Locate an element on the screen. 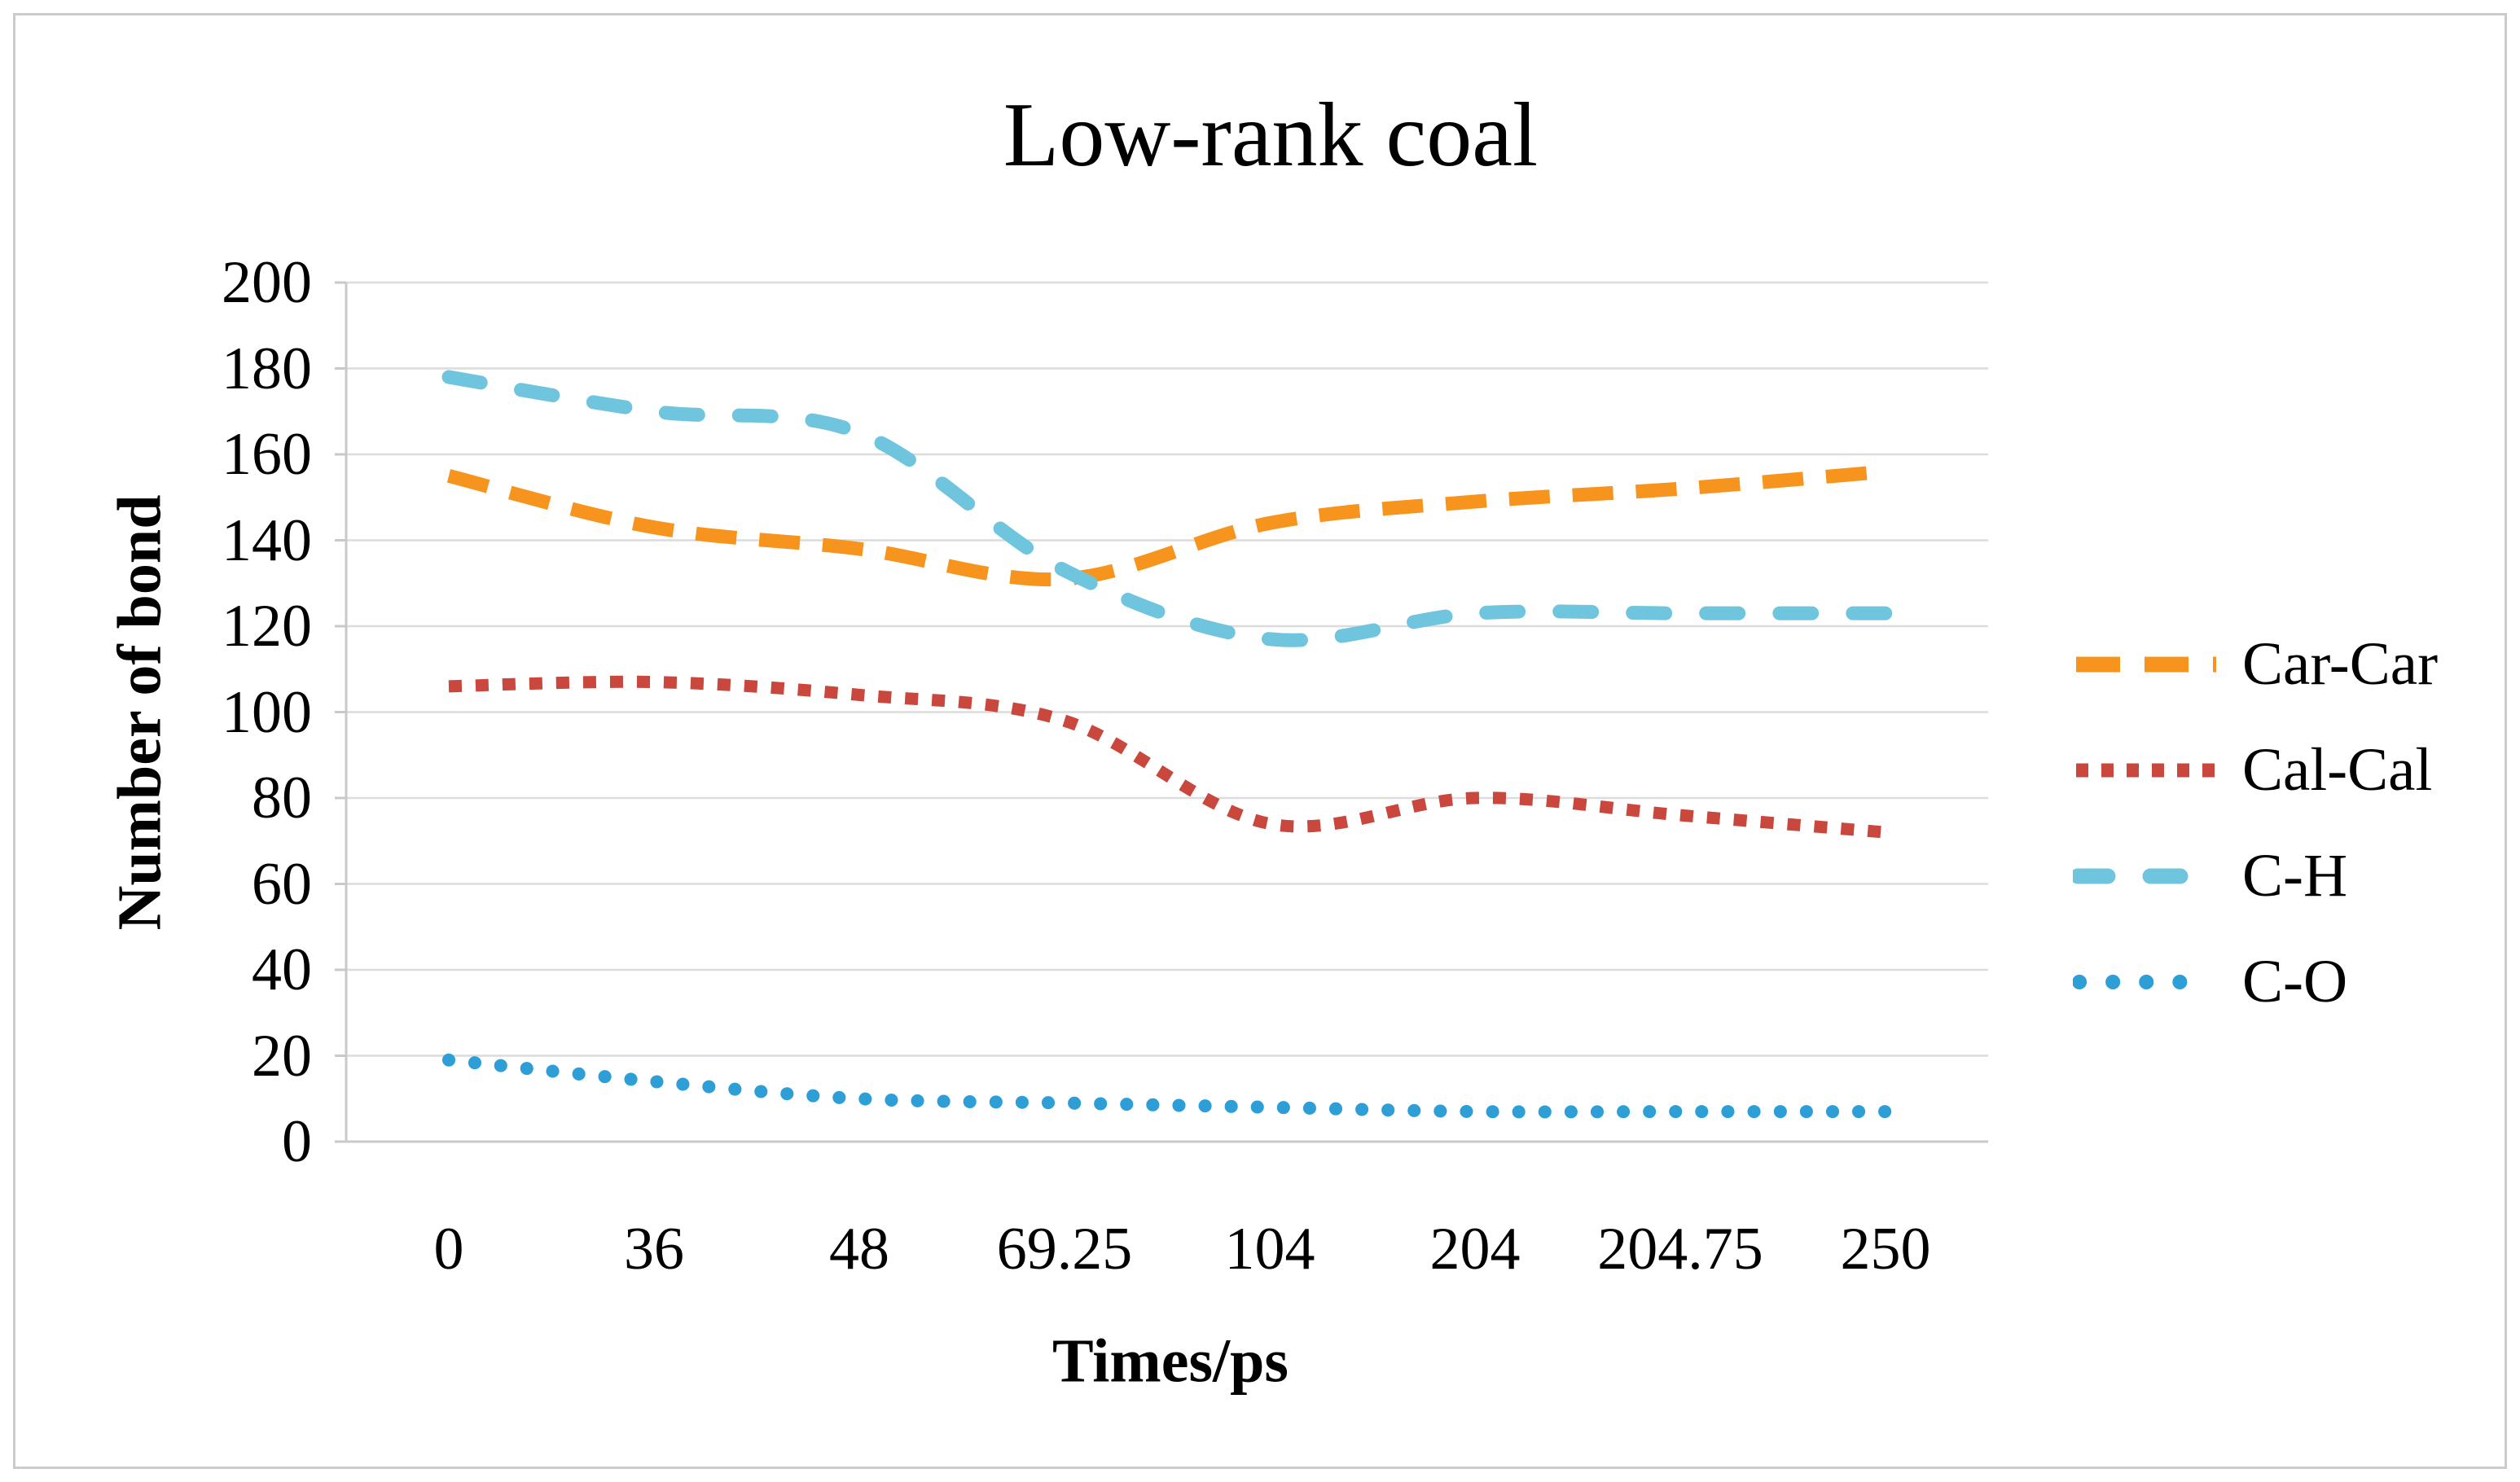 The height and width of the screenshot is (1482, 2520). y-tick-label: 200 is located at coordinates (267, 282).